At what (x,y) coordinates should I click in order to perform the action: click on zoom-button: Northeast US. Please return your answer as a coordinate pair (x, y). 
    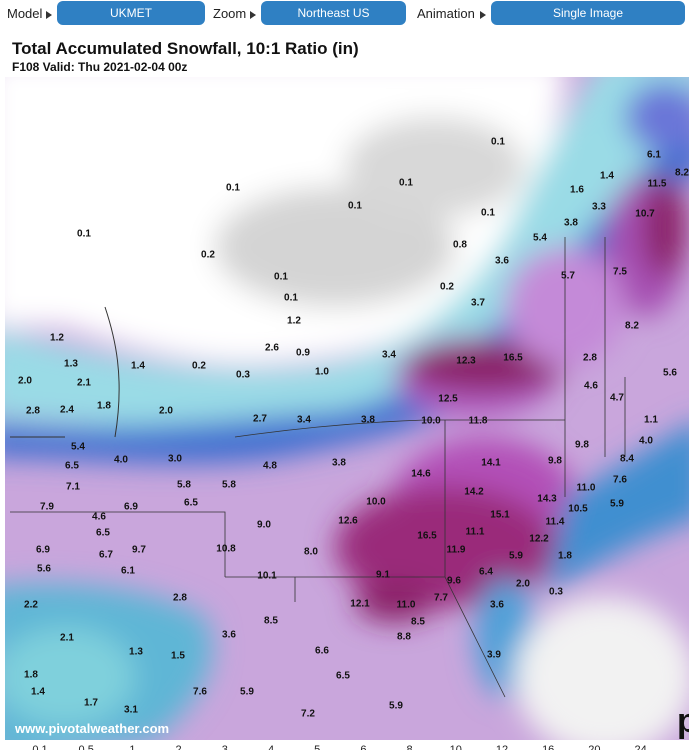
    Looking at the image, I should click on (333, 13).